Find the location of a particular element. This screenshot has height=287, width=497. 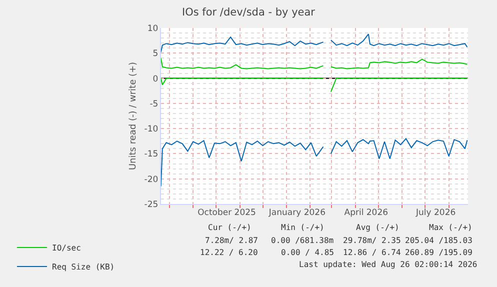

chart-title: IOs for /dev/sda - by year is located at coordinates (249, 12).